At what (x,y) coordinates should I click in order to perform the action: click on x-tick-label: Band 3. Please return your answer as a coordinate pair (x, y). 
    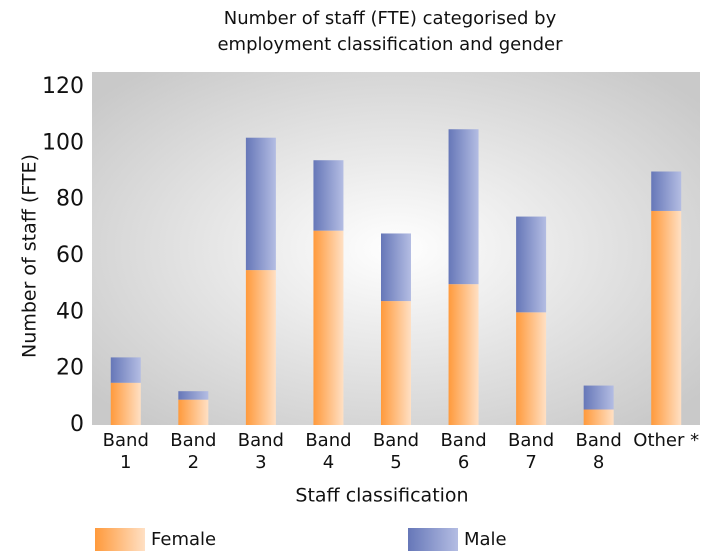
    Looking at the image, I should click on (260, 451).